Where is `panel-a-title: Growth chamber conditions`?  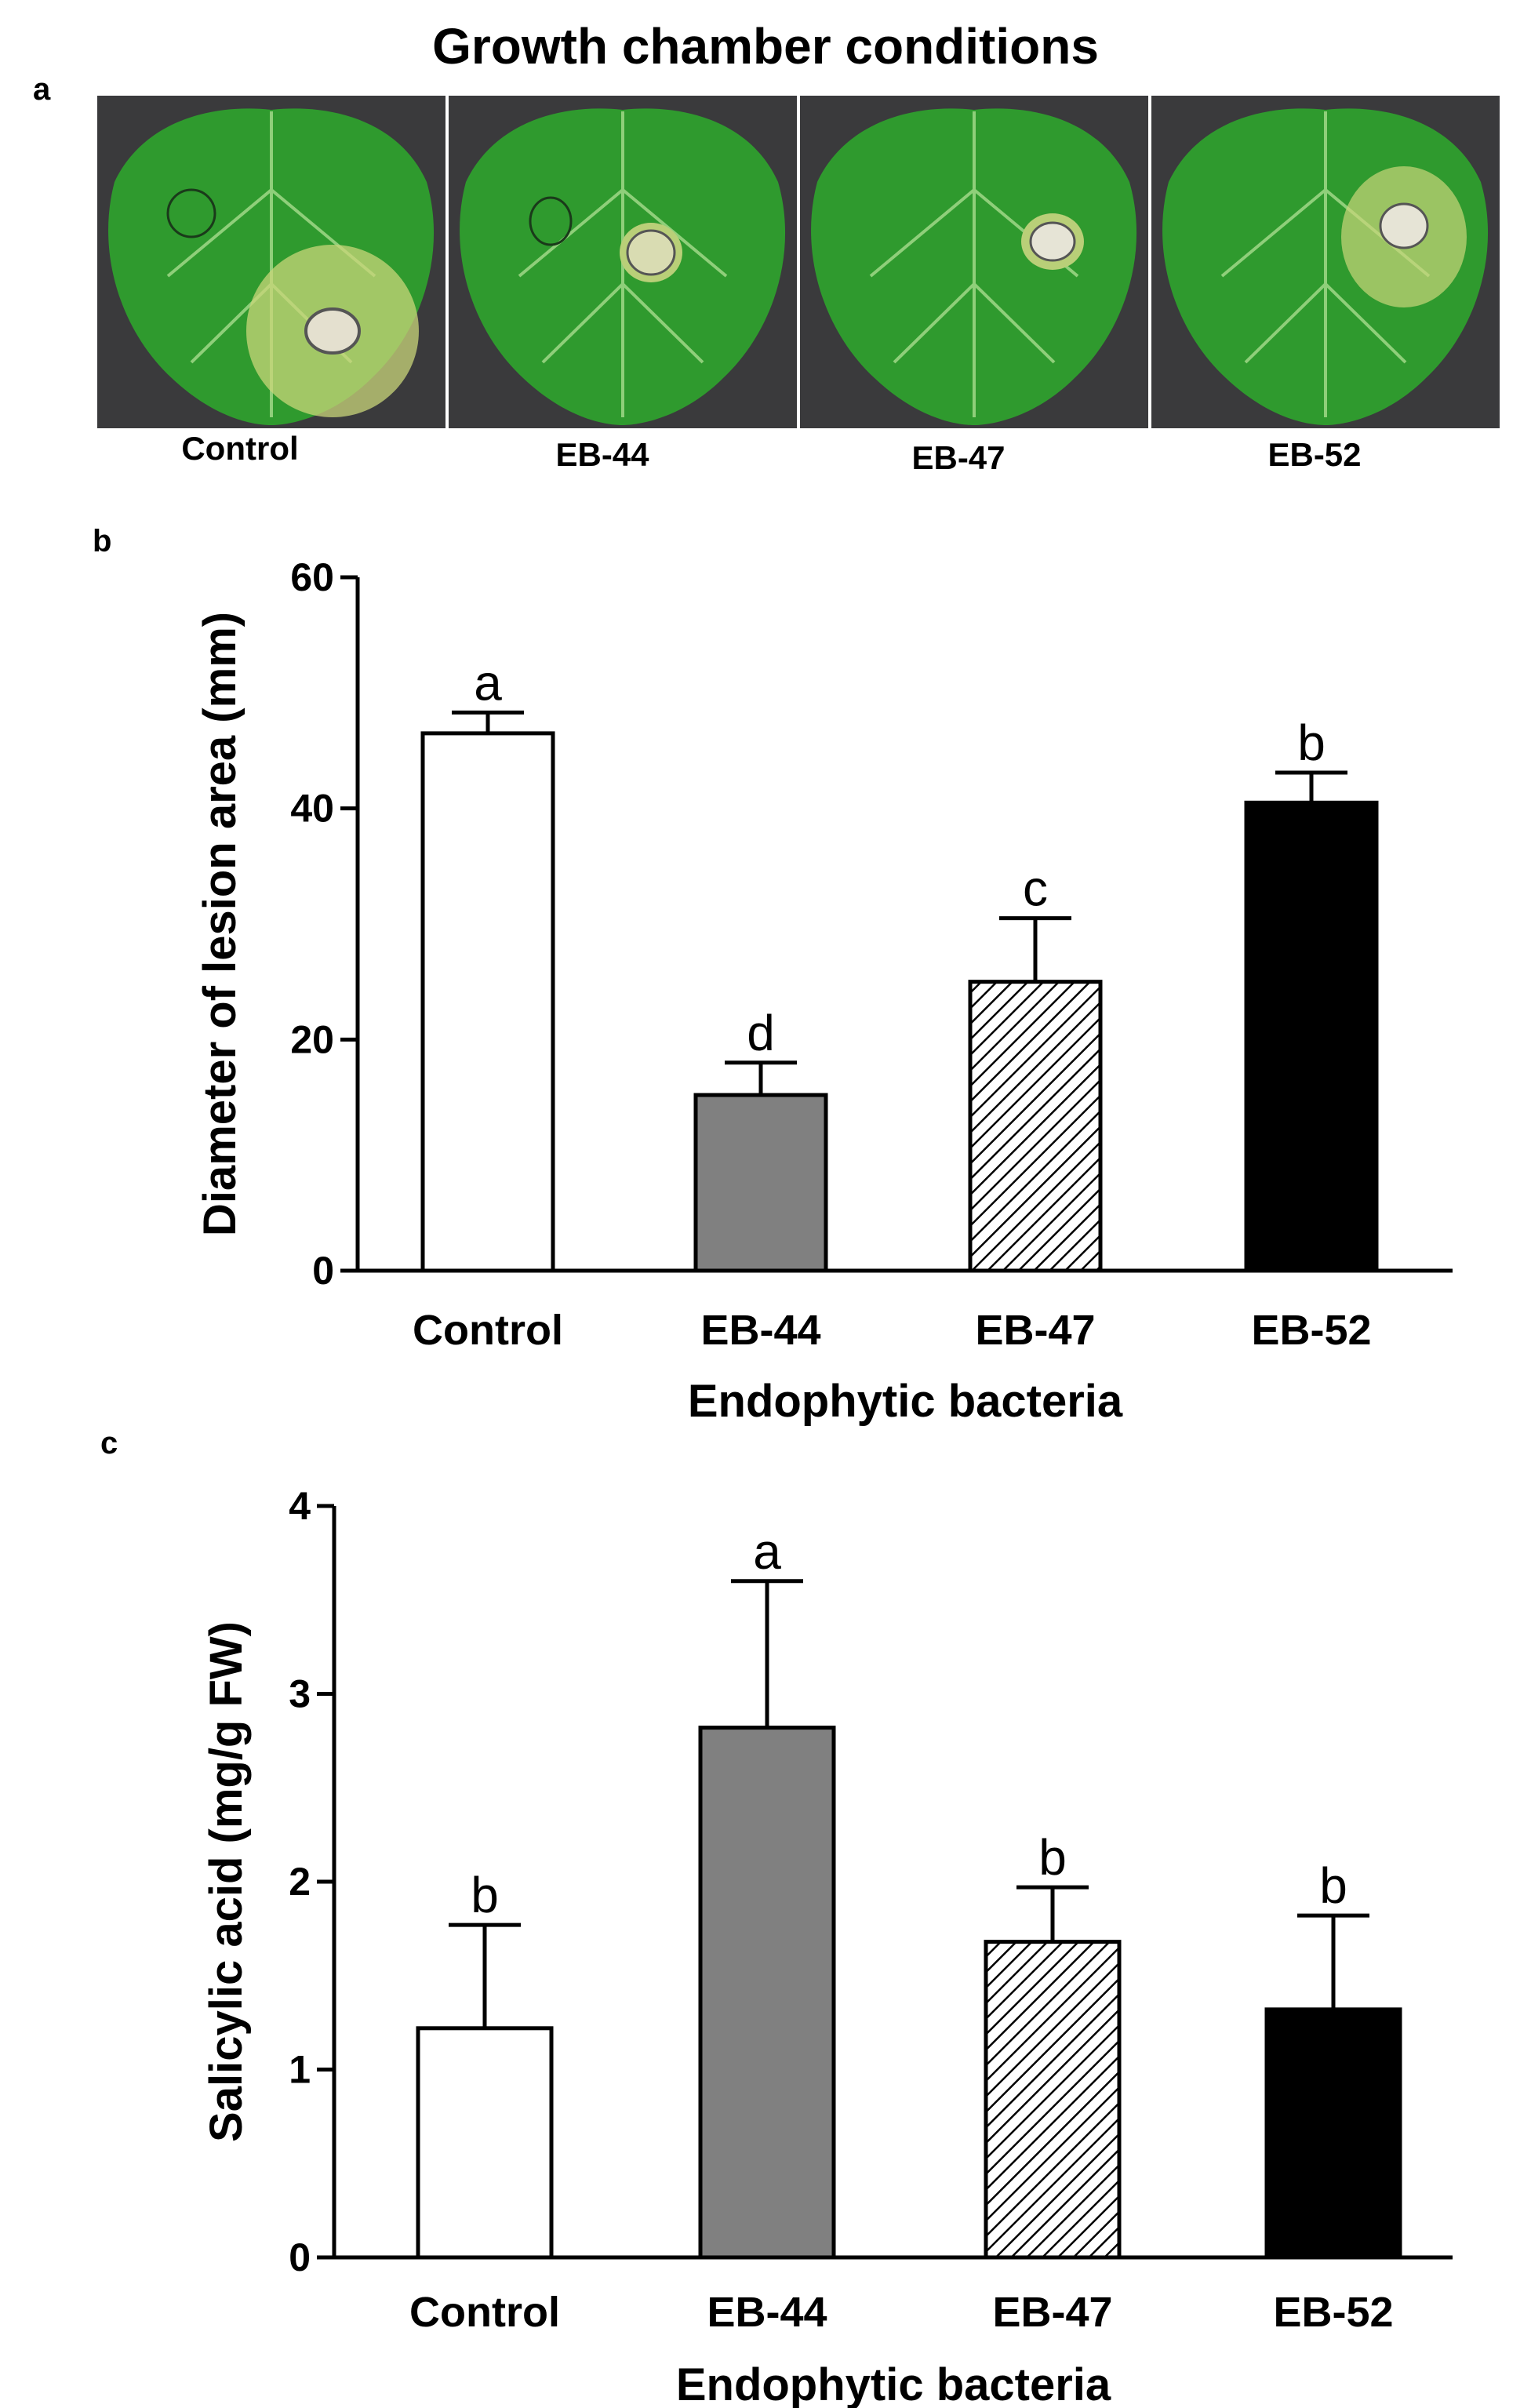 panel-a-title: Growth chamber conditions is located at coordinates (765, 46).